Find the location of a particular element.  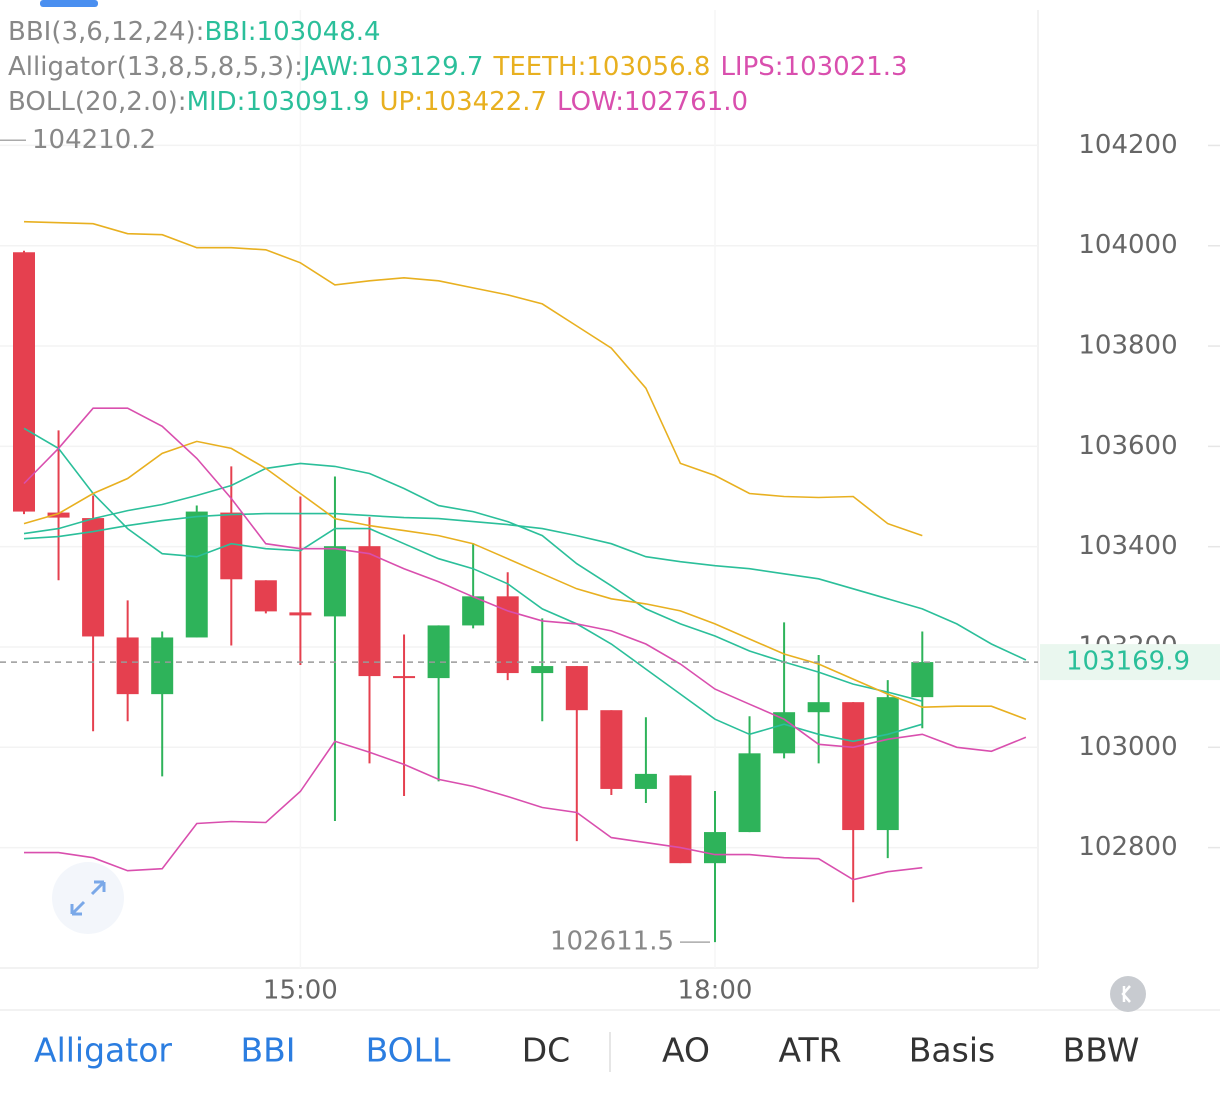

indicator-tab: Alligator is located at coordinates (103, 1050).